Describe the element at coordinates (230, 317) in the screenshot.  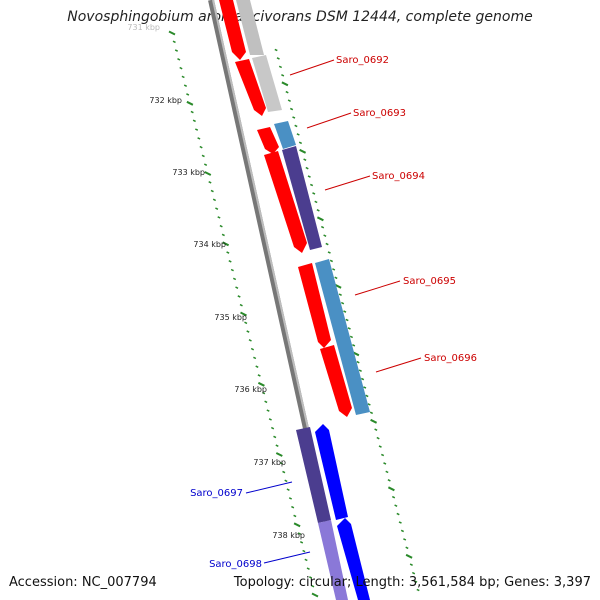
I see `scale-label-735: 735 kbp` at that location.